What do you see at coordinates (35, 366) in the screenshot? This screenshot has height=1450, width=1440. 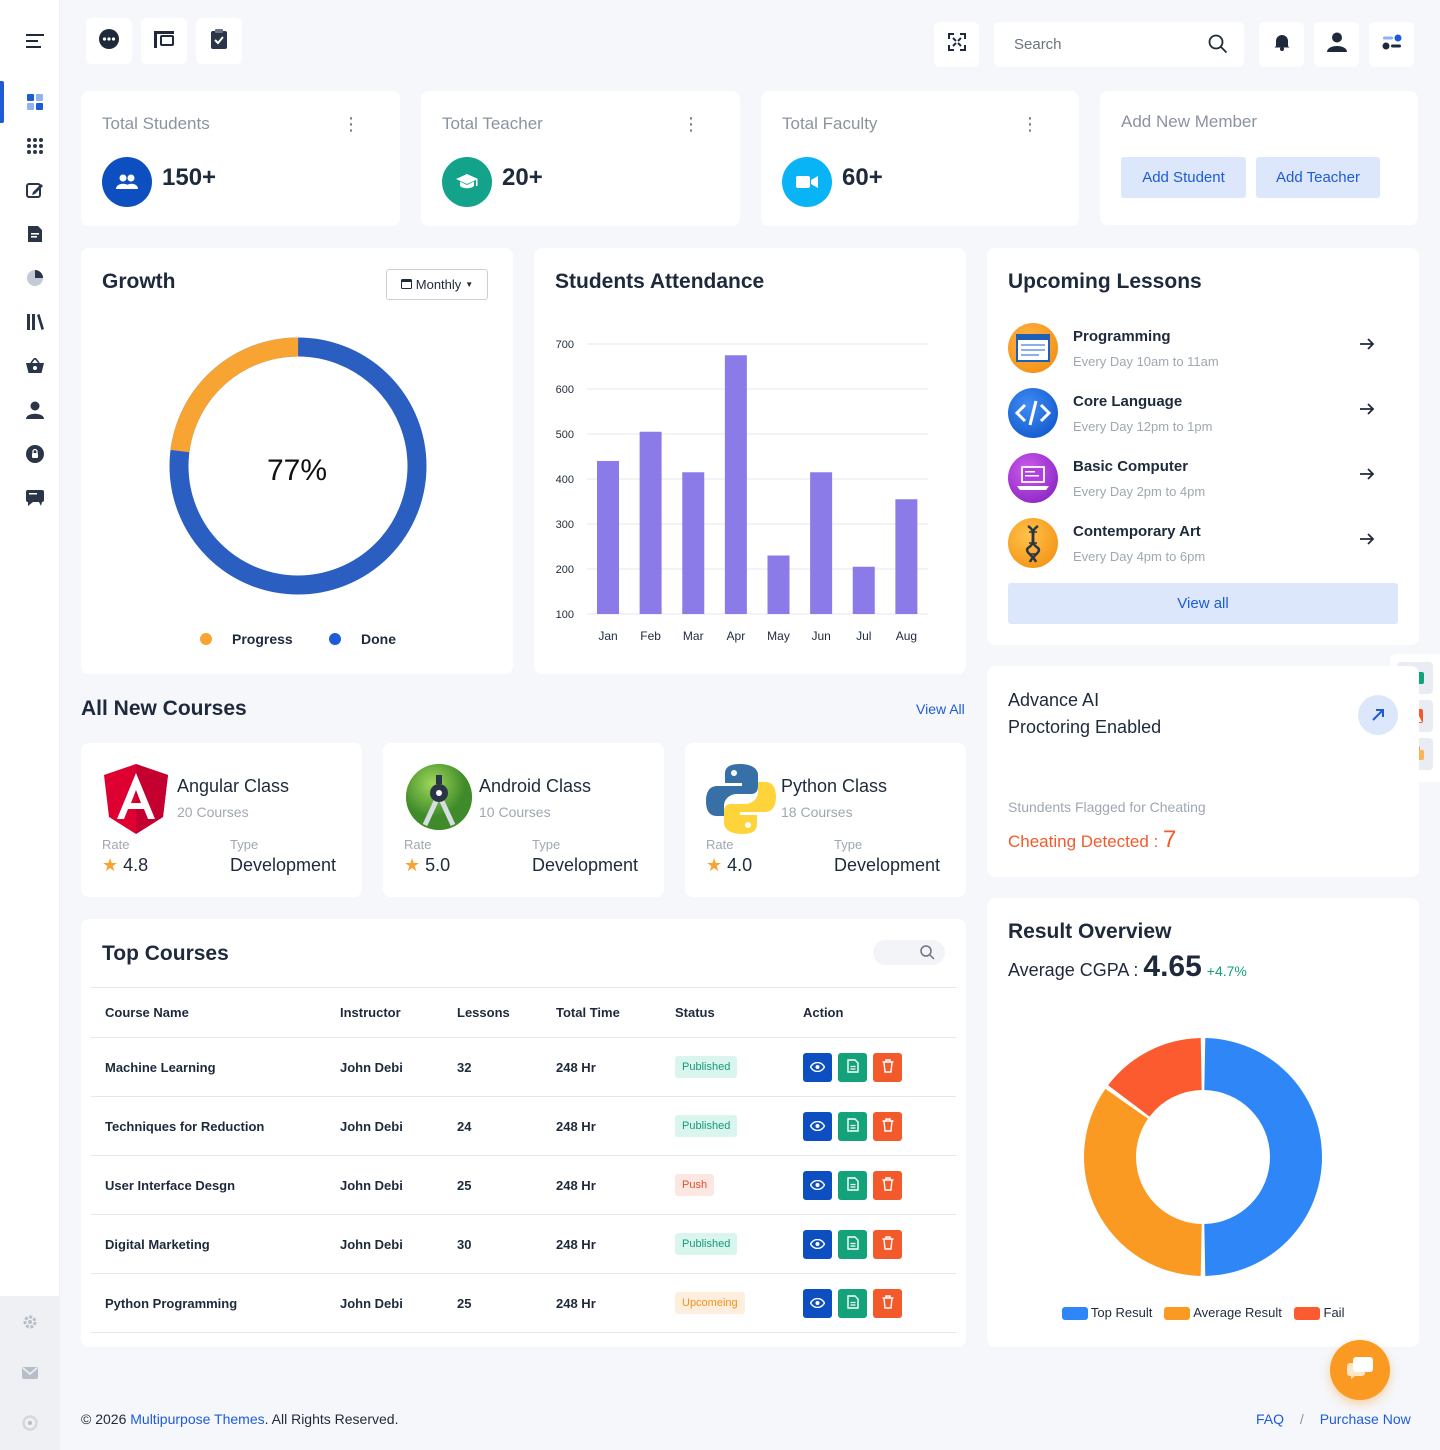 I see `basket-icon` at bounding box center [35, 366].